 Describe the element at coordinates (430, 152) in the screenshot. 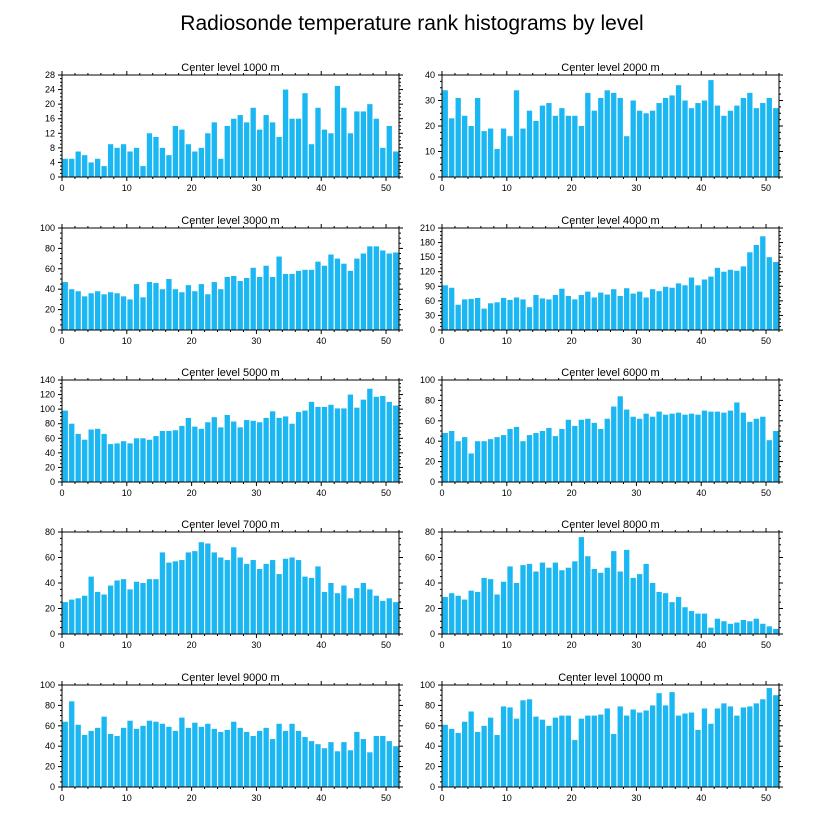

I see `y-tick-label: 10` at that location.